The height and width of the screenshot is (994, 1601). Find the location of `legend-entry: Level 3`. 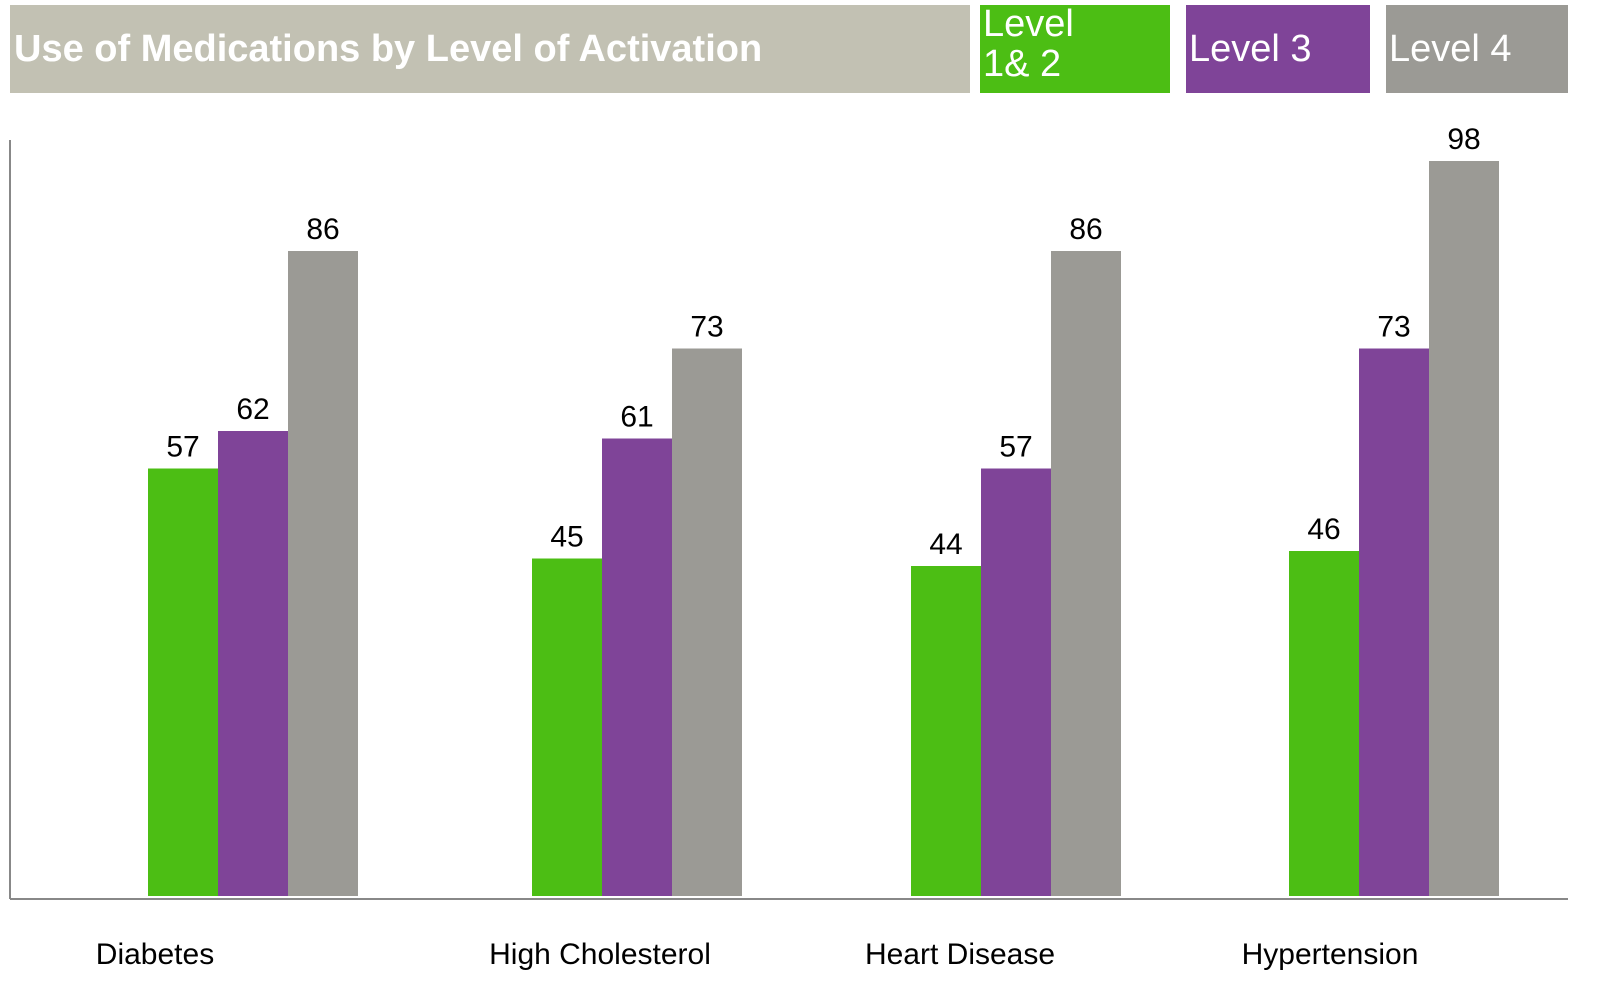

legend-entry: Level 3 is located at coordinates (1278, 49).